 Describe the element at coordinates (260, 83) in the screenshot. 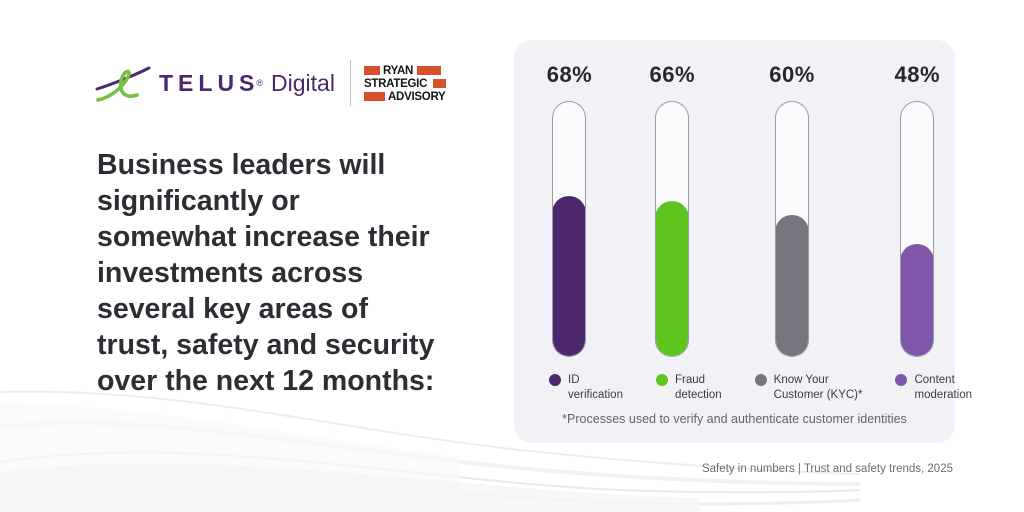

I see `telus-trademark: ®` at that location.